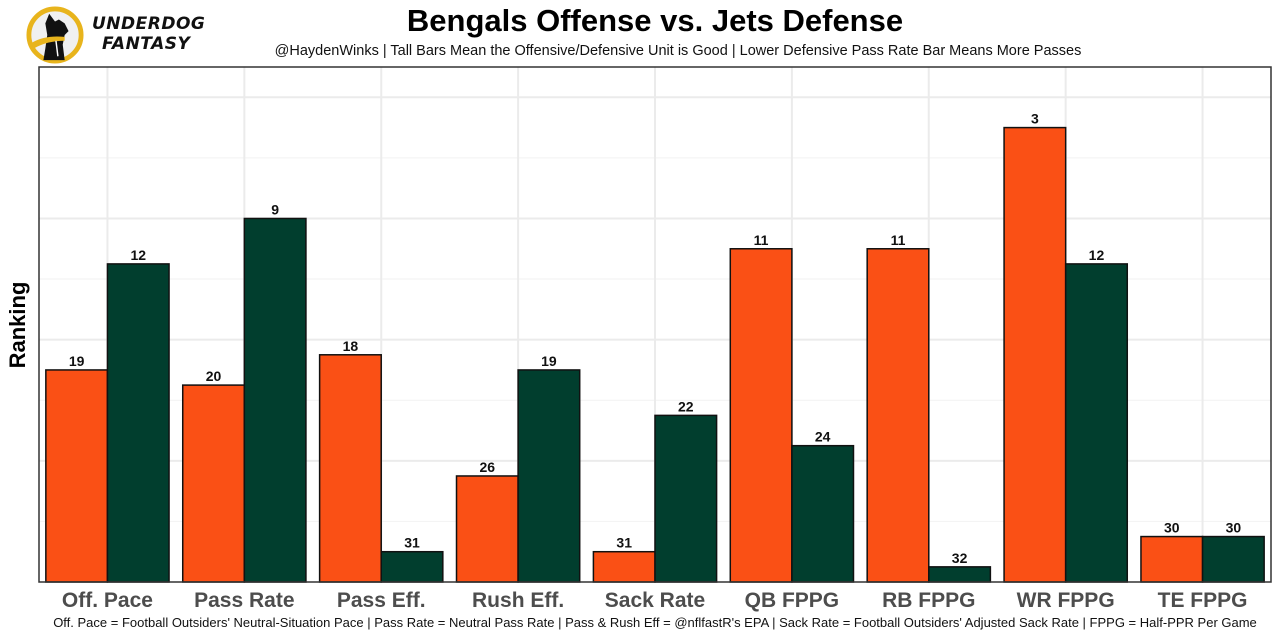 The image size is (1280, 640). I want to click on offense-rank-label: 19, so click(77, 361).